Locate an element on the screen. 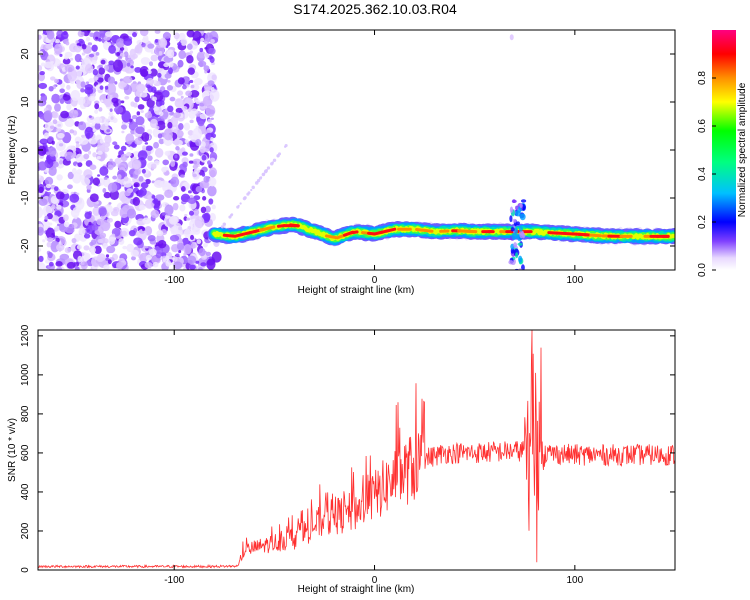  colorbar-tick-label: 0.2 is located at coordinates (702, 222).